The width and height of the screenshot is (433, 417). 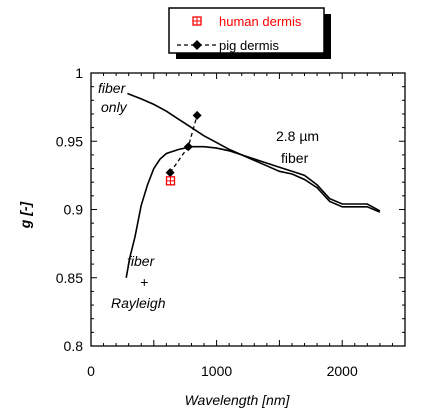 What do you see at coordinates (25, 214) in the screenshot?
I see `y-axis-title: g [-]` at bounding box center [25, 214].